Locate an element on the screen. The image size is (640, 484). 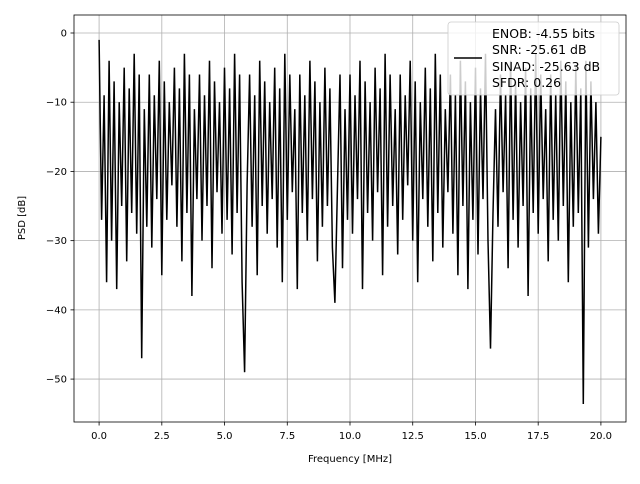
y-tick-label: −30 is located at coordinates (56, 241).